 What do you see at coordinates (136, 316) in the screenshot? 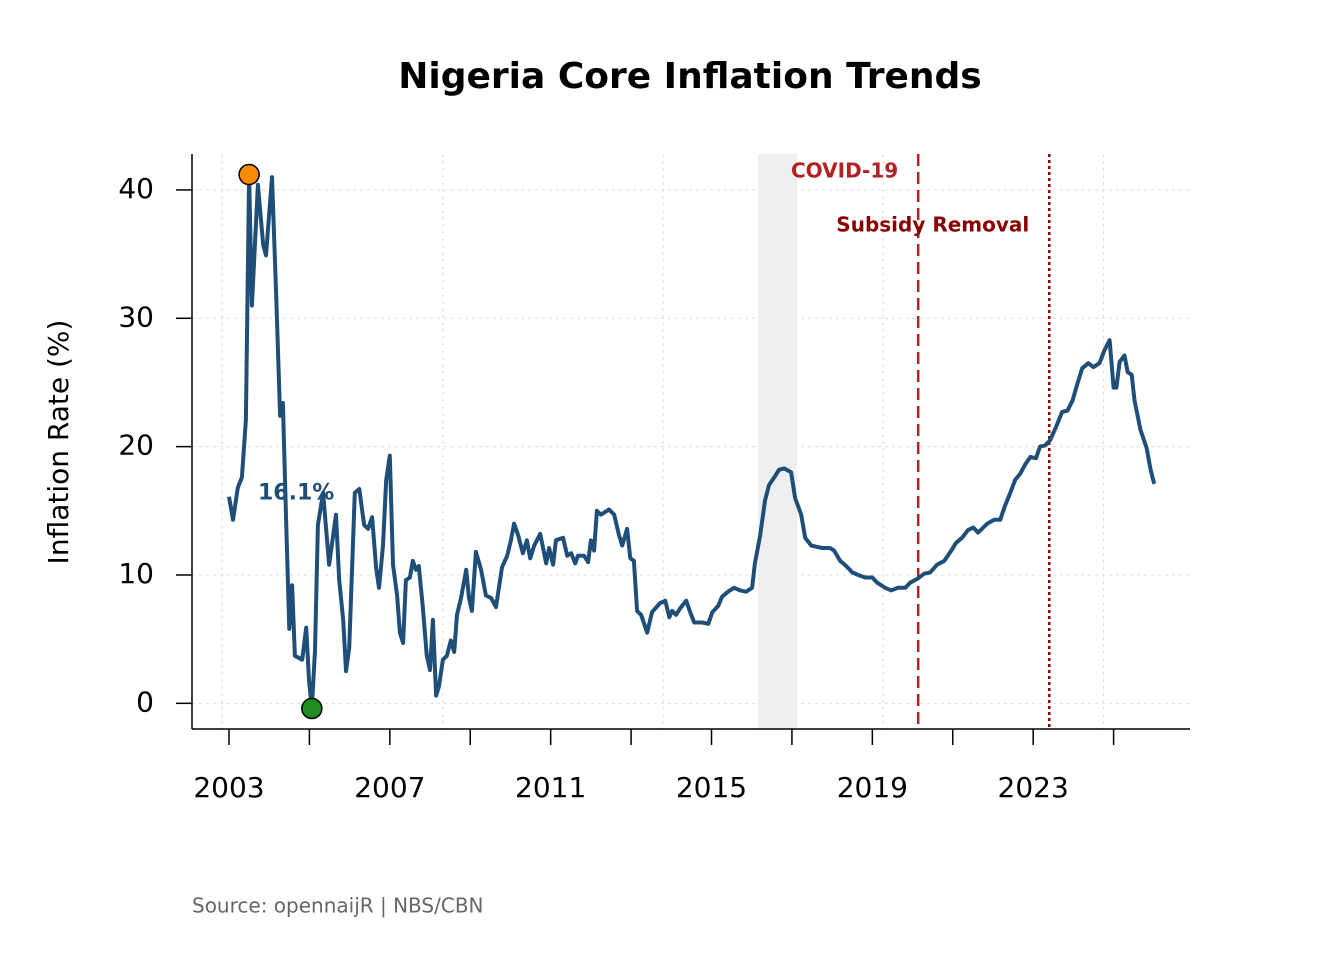
I see `y-tick-label: 30` at bounding box center [136, 316].